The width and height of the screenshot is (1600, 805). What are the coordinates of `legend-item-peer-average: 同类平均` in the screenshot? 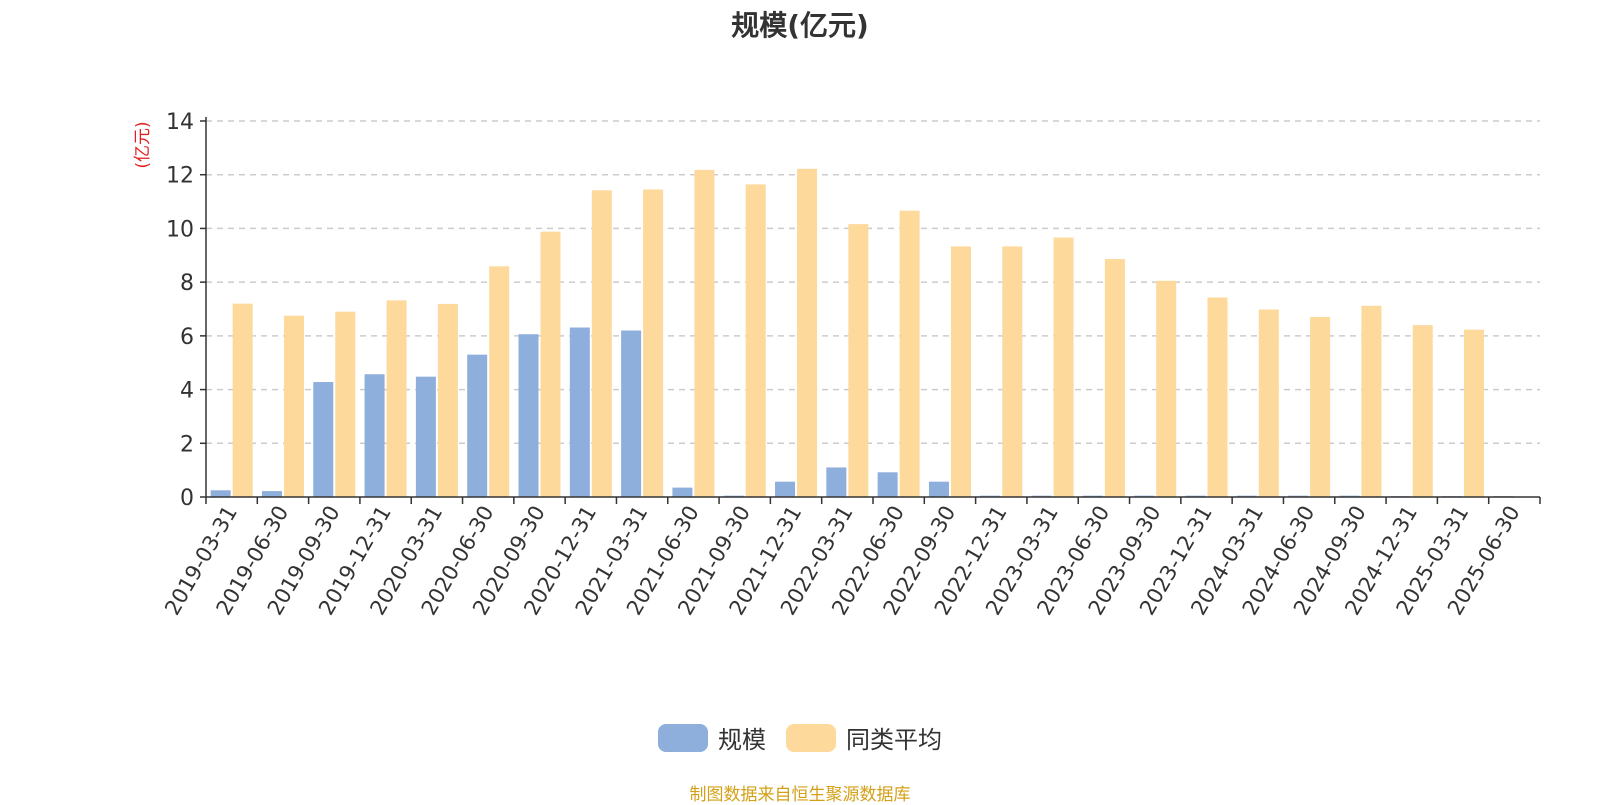 It's located at (864, 737).